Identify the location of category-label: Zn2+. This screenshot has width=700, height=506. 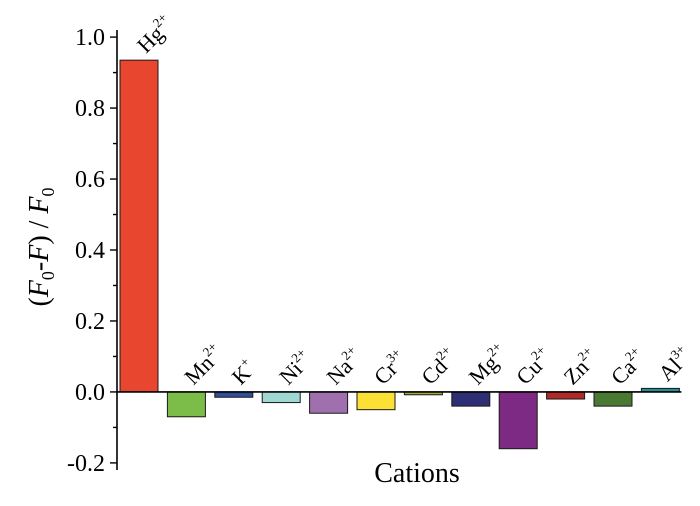
(580, 366).